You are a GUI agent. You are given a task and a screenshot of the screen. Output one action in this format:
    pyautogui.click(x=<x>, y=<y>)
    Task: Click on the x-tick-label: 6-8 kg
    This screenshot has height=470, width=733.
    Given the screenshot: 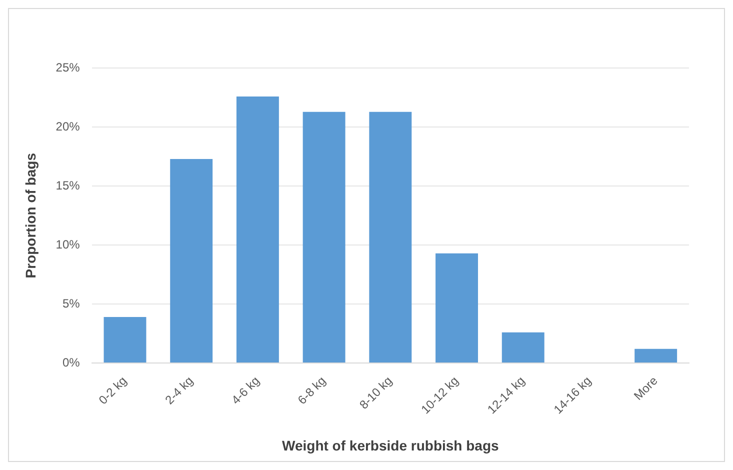 What is the action you would take?
    pyautogui.click(x=312, y=391)
    